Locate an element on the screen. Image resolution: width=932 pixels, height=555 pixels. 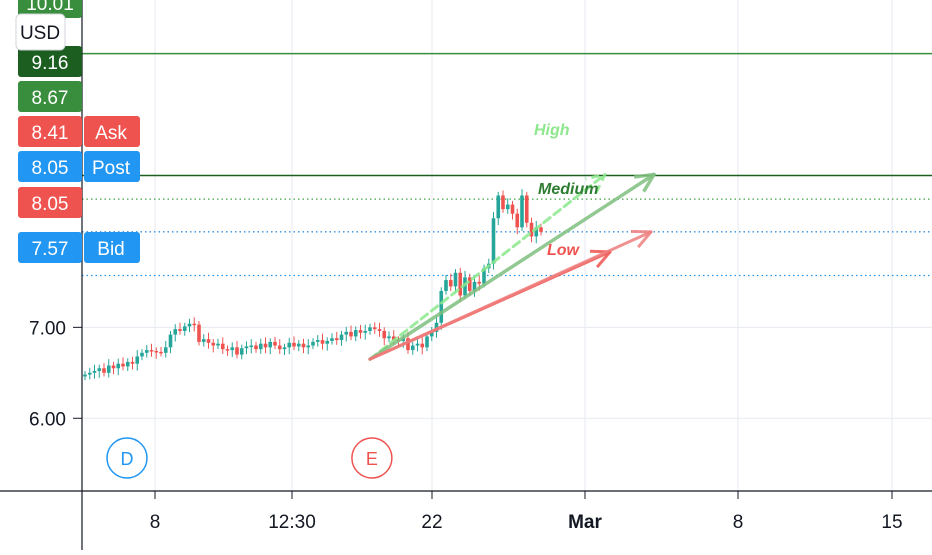
forecast-arrows: High Medium Low is located at coordinates (512, 241).